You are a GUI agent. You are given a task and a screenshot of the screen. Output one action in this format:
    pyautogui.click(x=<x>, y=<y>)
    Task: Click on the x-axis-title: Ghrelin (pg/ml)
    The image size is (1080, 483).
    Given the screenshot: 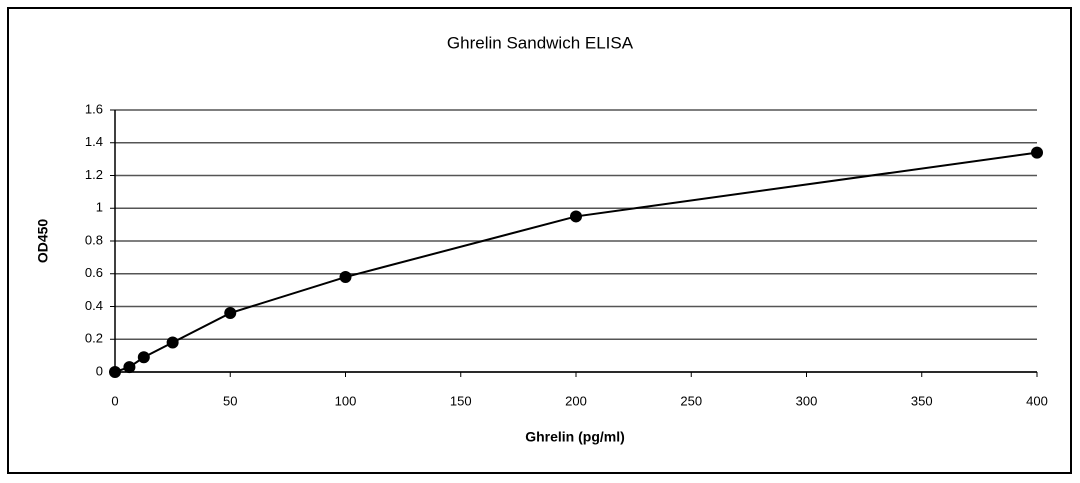 What is the action you would take?
    pyautogui.click(x=575, y=437)
    